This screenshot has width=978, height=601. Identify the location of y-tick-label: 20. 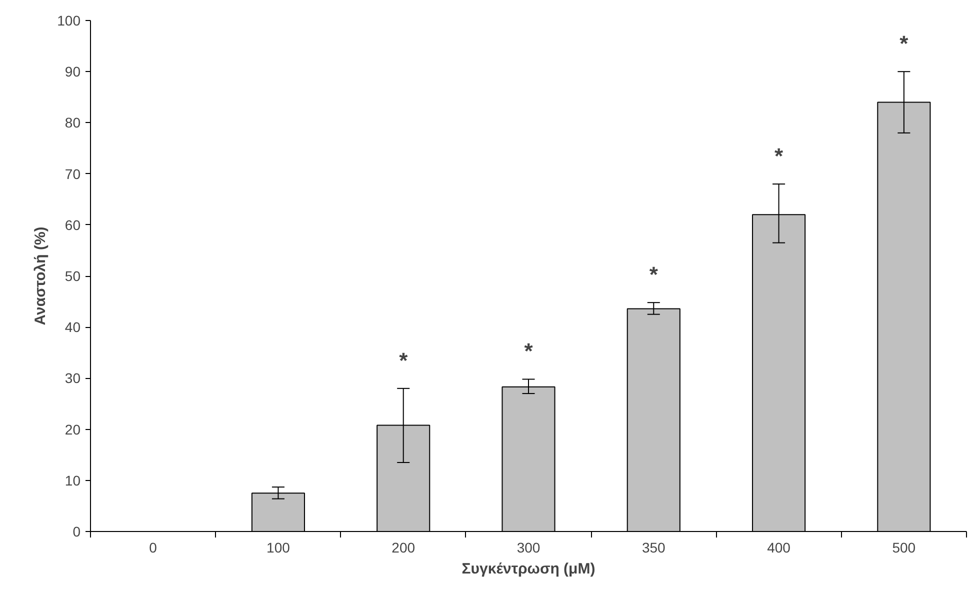
(72, 429).